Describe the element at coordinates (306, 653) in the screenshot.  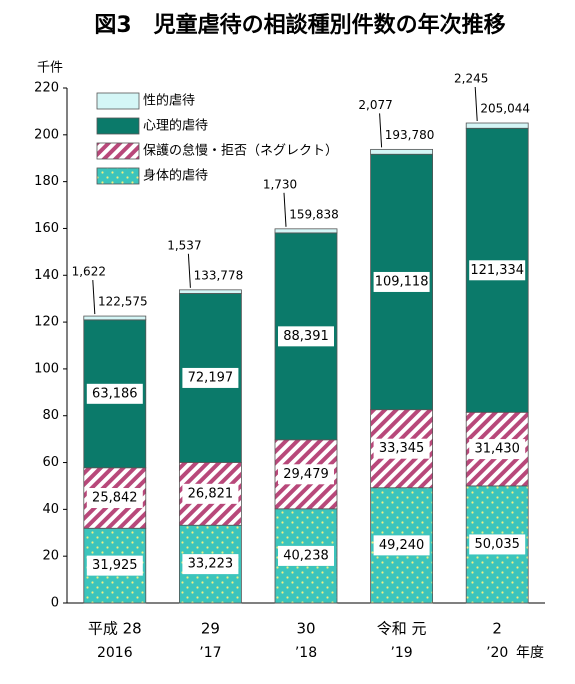
I see `x-year-label: ’18` at that location.